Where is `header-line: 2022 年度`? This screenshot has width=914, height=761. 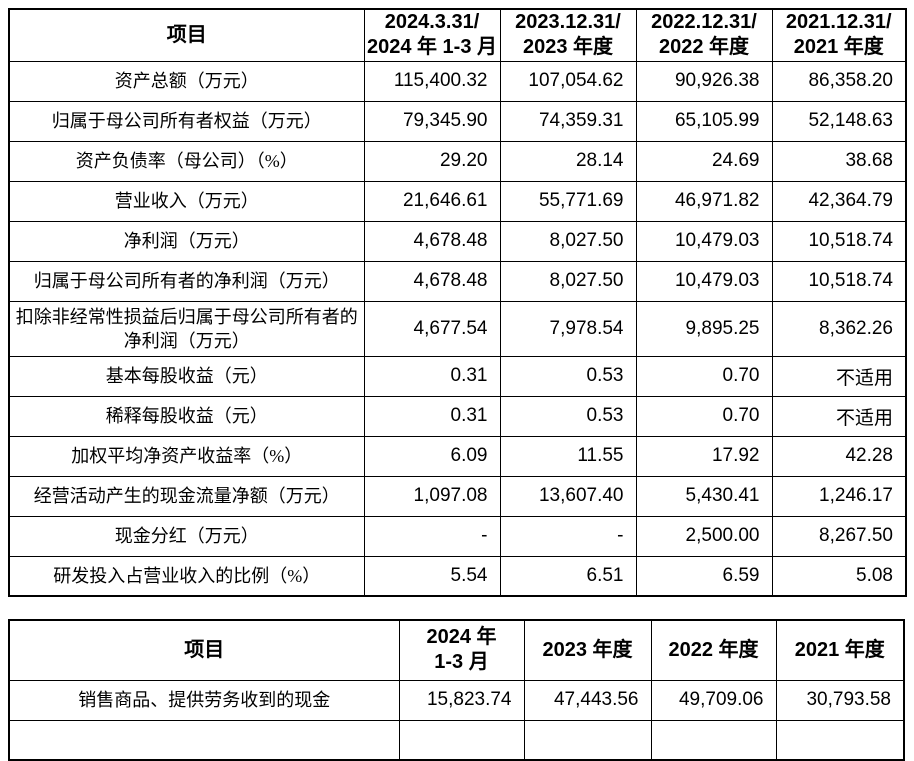 header-line: 2022 年度 is located at coordinates (713, 649).